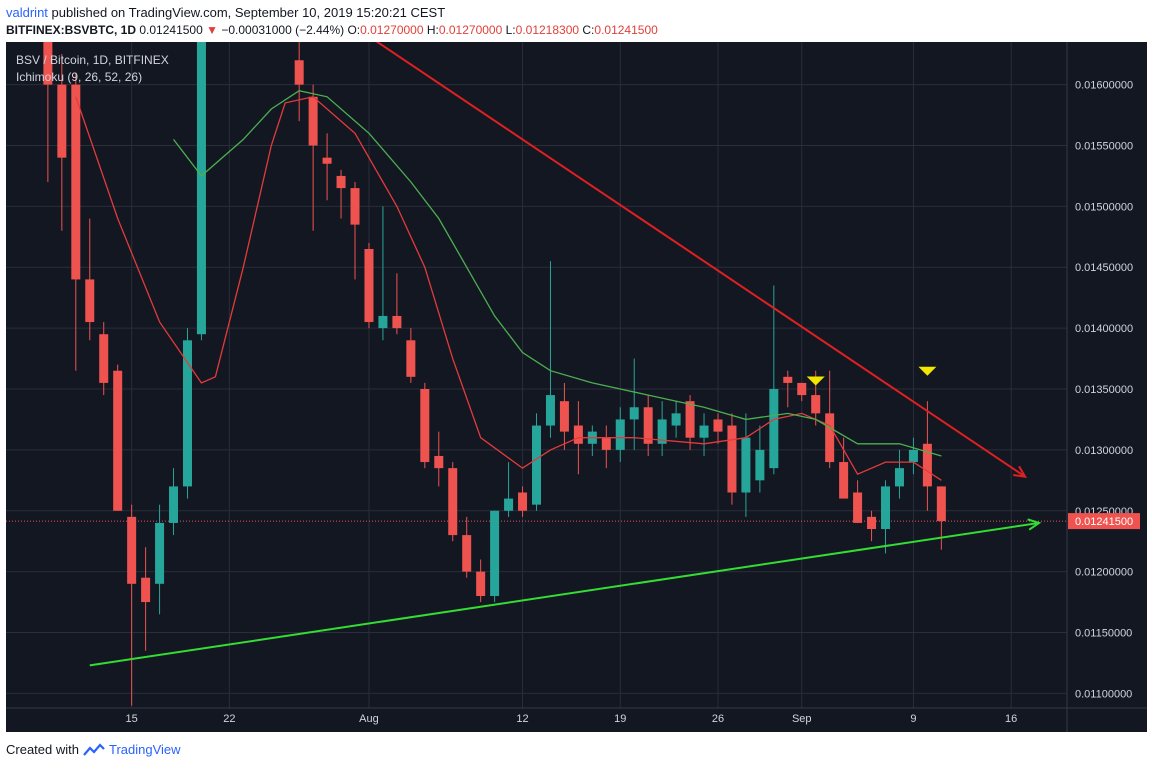 The image size is (1153, 768). What do you see at coordinates (1104, 268) in the screenshot?
I see `price-tick-label: 0.01450000` at bounding box center [1104, 268].